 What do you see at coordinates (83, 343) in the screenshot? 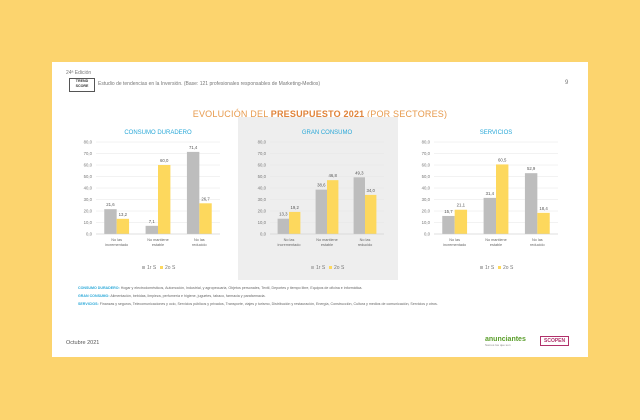
I see `footer-date: Octubre 2021` at bounding box center [83, 343].